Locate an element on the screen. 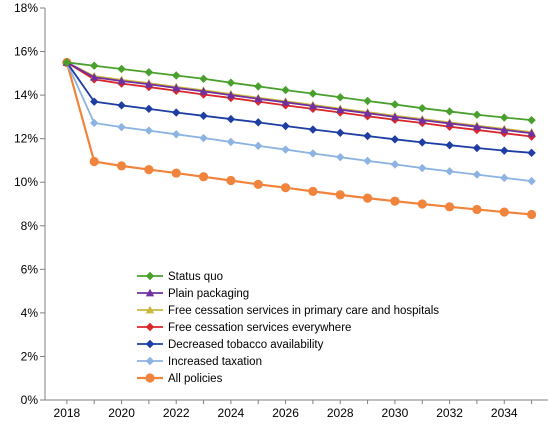 The image size is (550, 425). series-status-quo is located at coordinates (299, 91).